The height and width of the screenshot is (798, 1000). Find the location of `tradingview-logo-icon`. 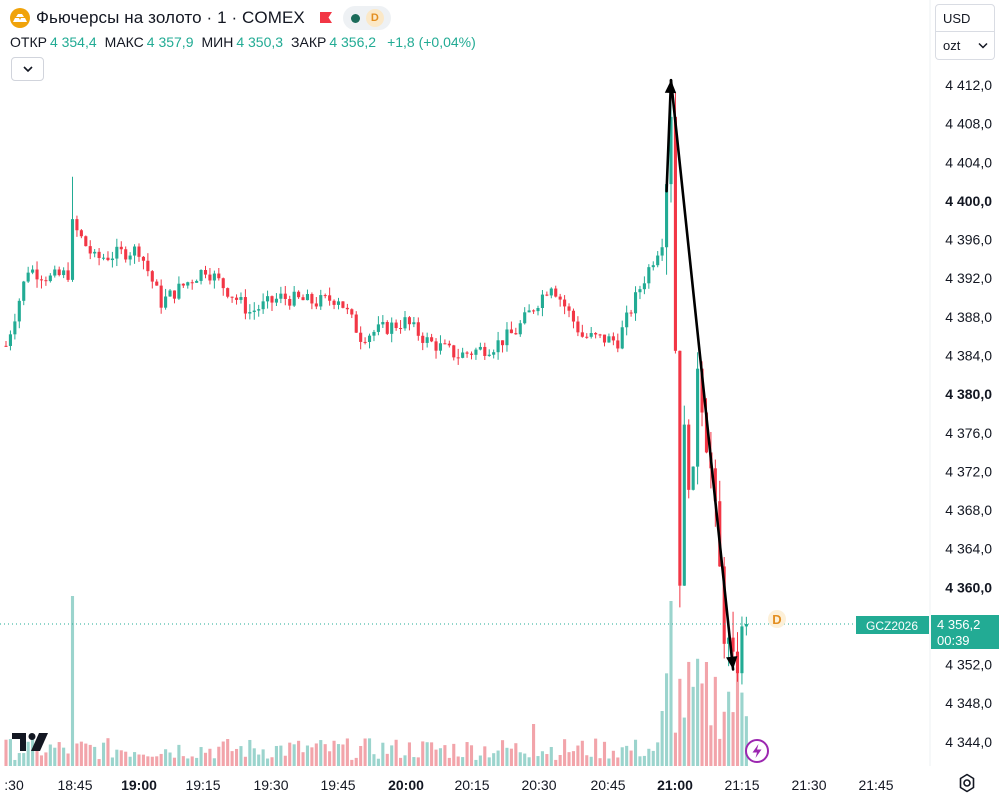

tradingview-logo-icon is located at coordinates (31, 744).